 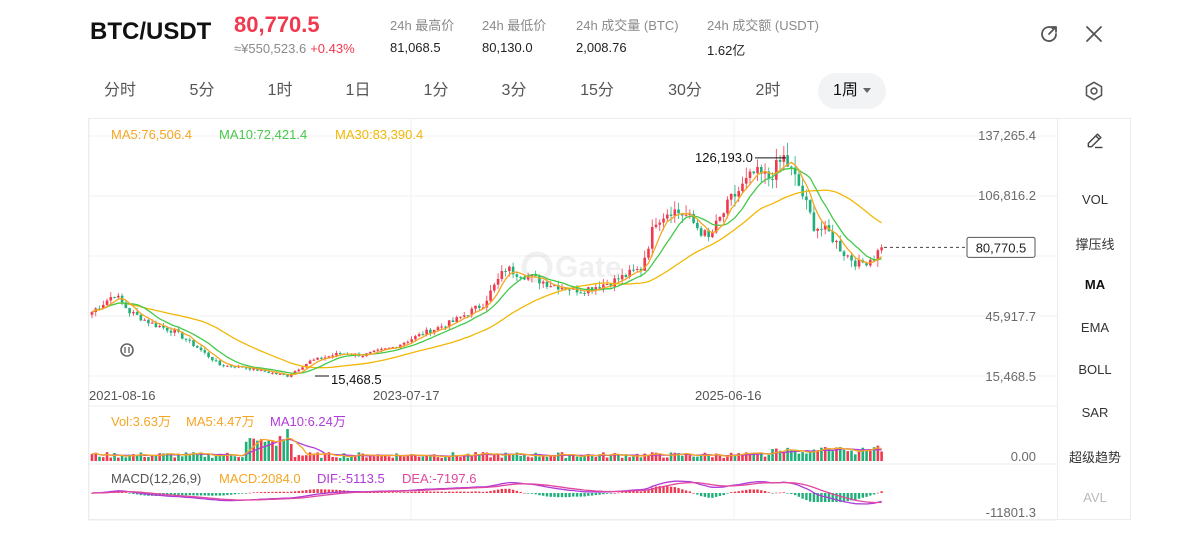 What do you see at coordinates (119, 90) in the screenshot?
I see `tab-timeframe-fenshi: 分时` at bounding box center [119, 90].